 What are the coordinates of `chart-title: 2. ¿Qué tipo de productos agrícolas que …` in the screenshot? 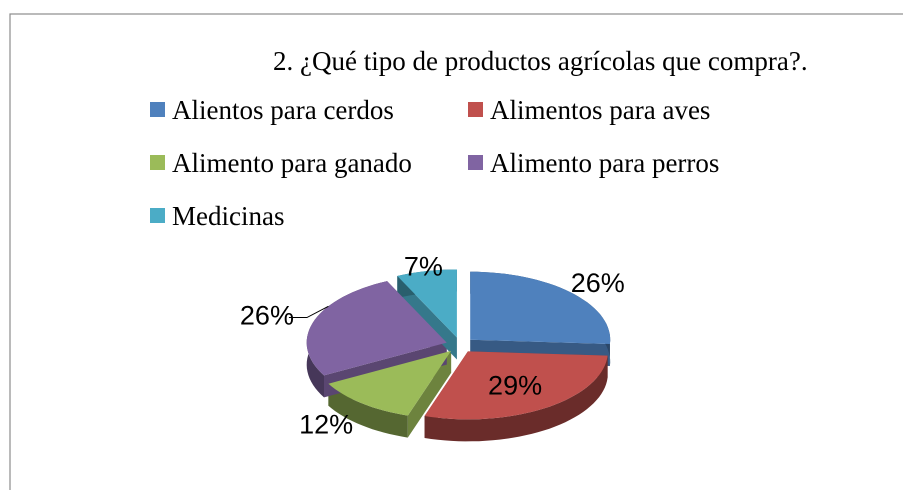 It's located at (540, 61).